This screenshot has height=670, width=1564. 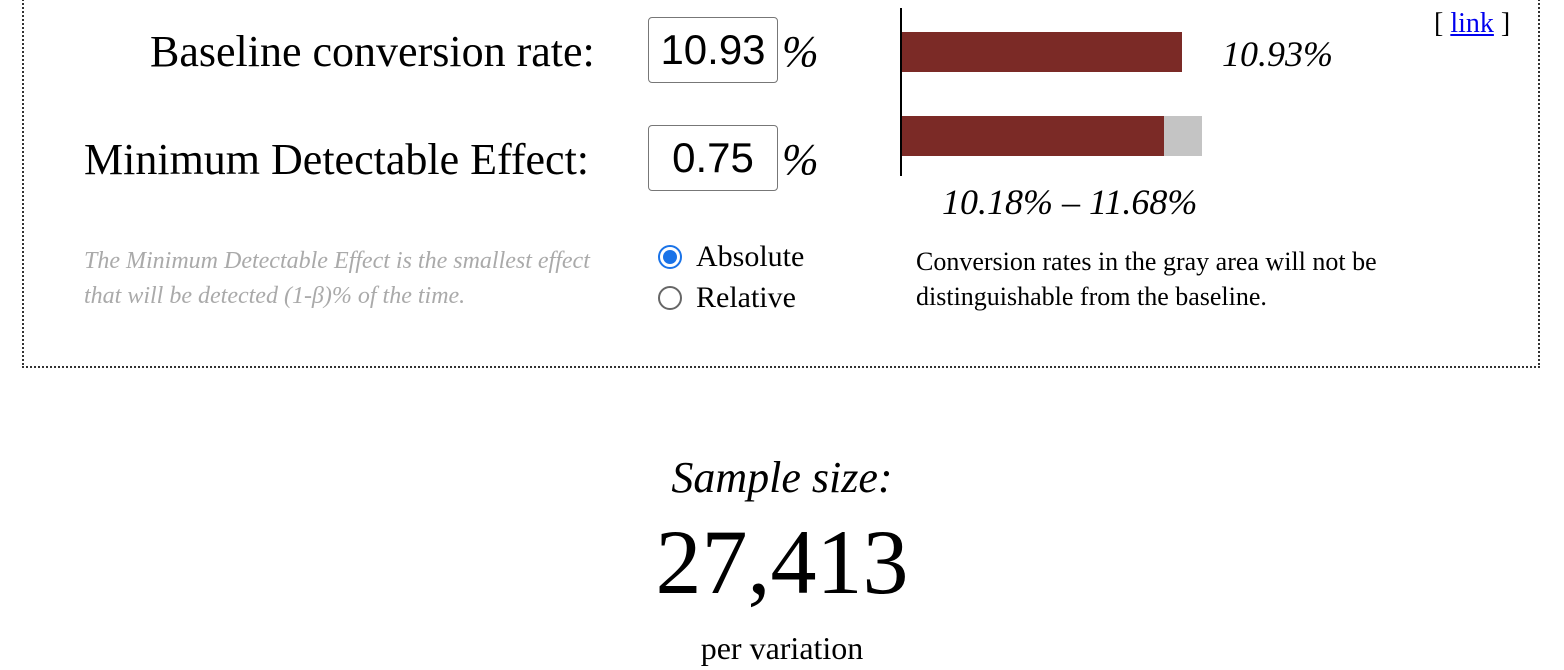 What do you see at coordinates (1033, 136) in the screenshot?
I see `range-low-bar` at bounding box center [1033, 136].